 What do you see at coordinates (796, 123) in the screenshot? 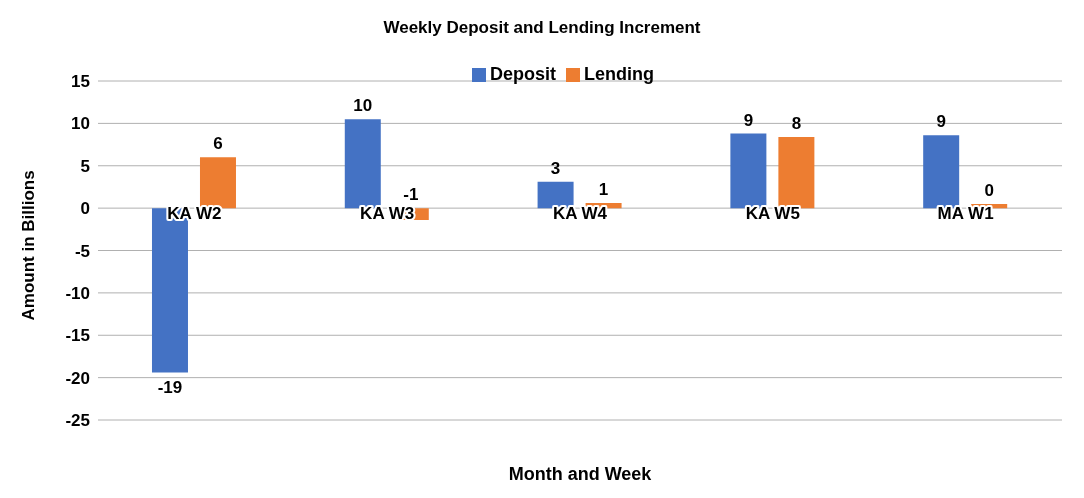
I see `data-label: 8` at bounding box center [796, 123].